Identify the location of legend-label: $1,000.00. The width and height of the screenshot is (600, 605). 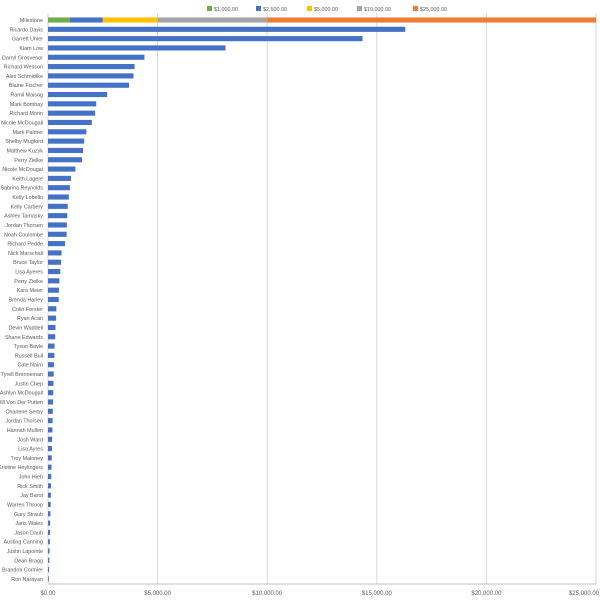
(226, 10).